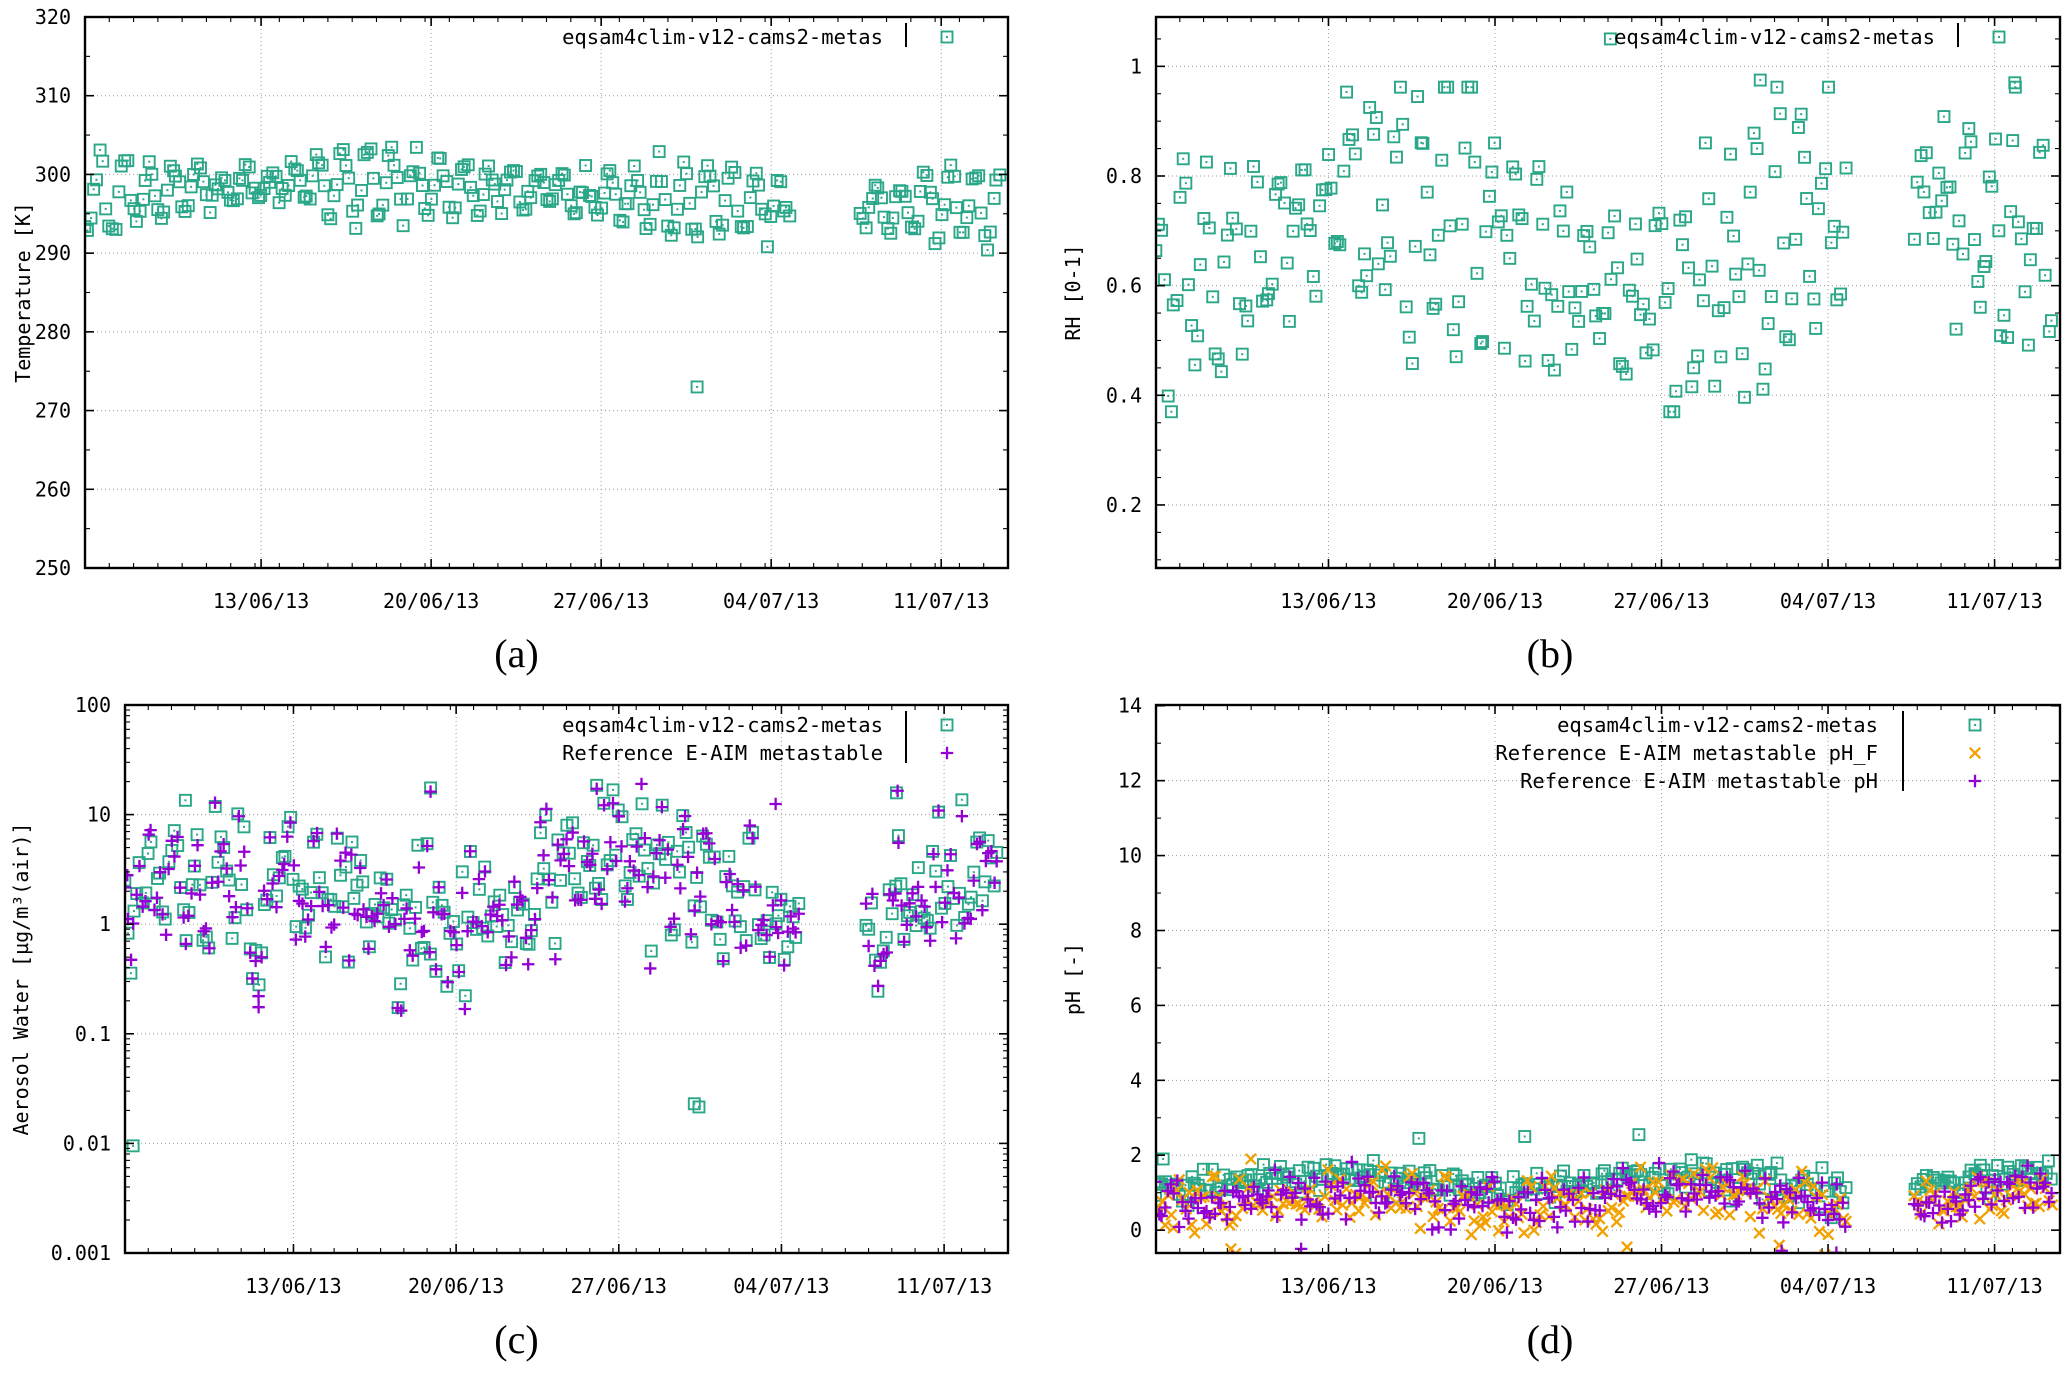  What do you see at coordinates (93, 705) in the screenshot?
I see `y-tick-label: 100` at bounding box center [93, 705].